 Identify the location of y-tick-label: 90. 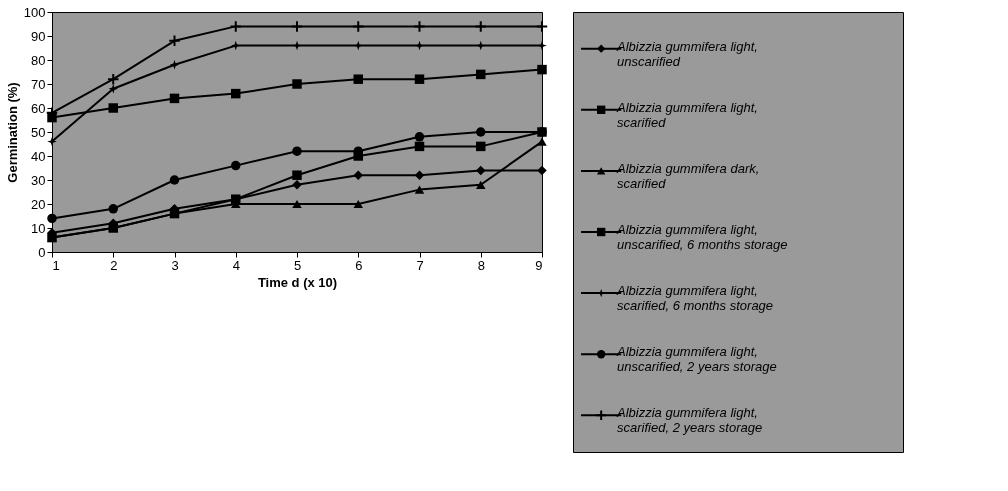
(38, 36).